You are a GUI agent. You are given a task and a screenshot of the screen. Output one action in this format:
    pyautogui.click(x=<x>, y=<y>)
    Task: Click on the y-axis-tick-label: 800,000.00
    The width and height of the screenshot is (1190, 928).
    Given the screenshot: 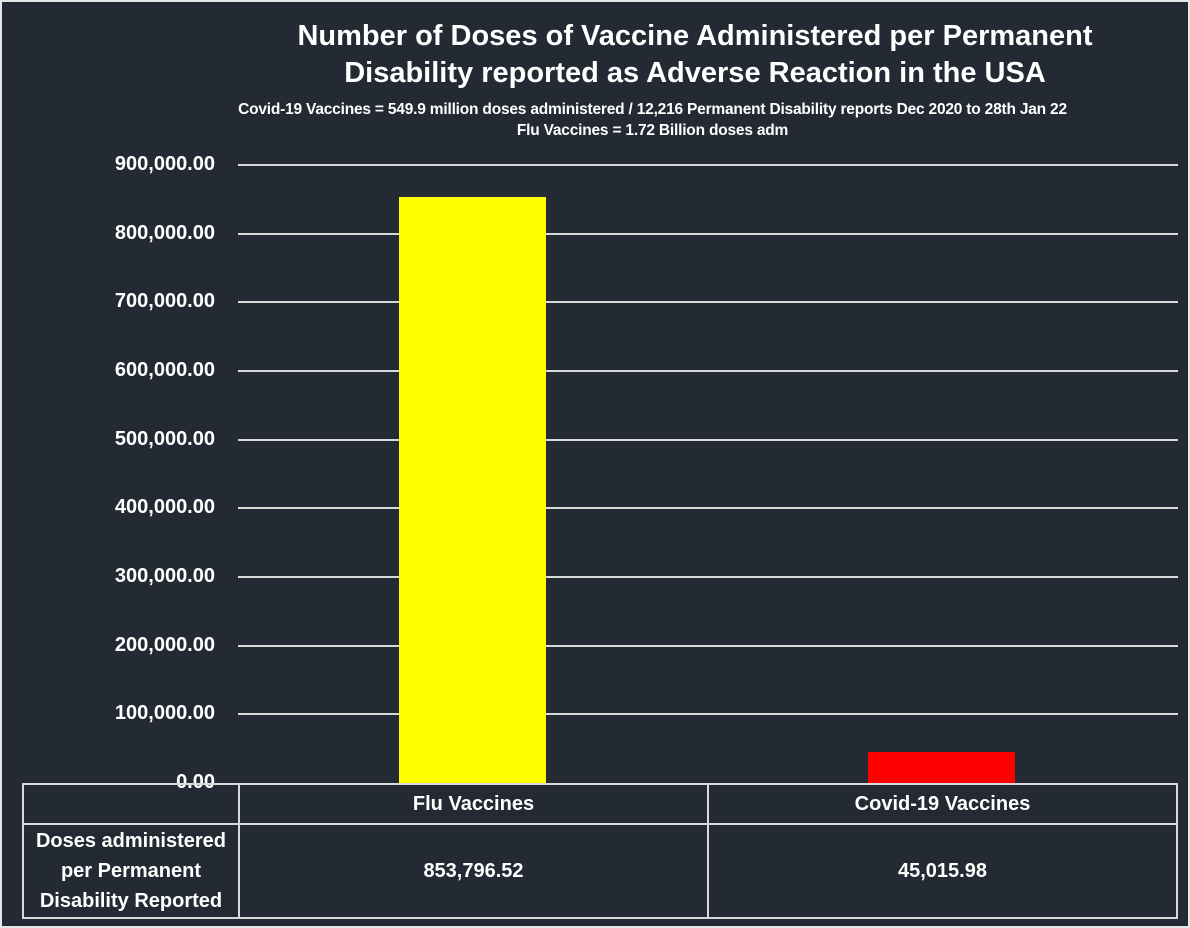 What is the action you would take?
    pyautogui.click(x=164, y=232)
    